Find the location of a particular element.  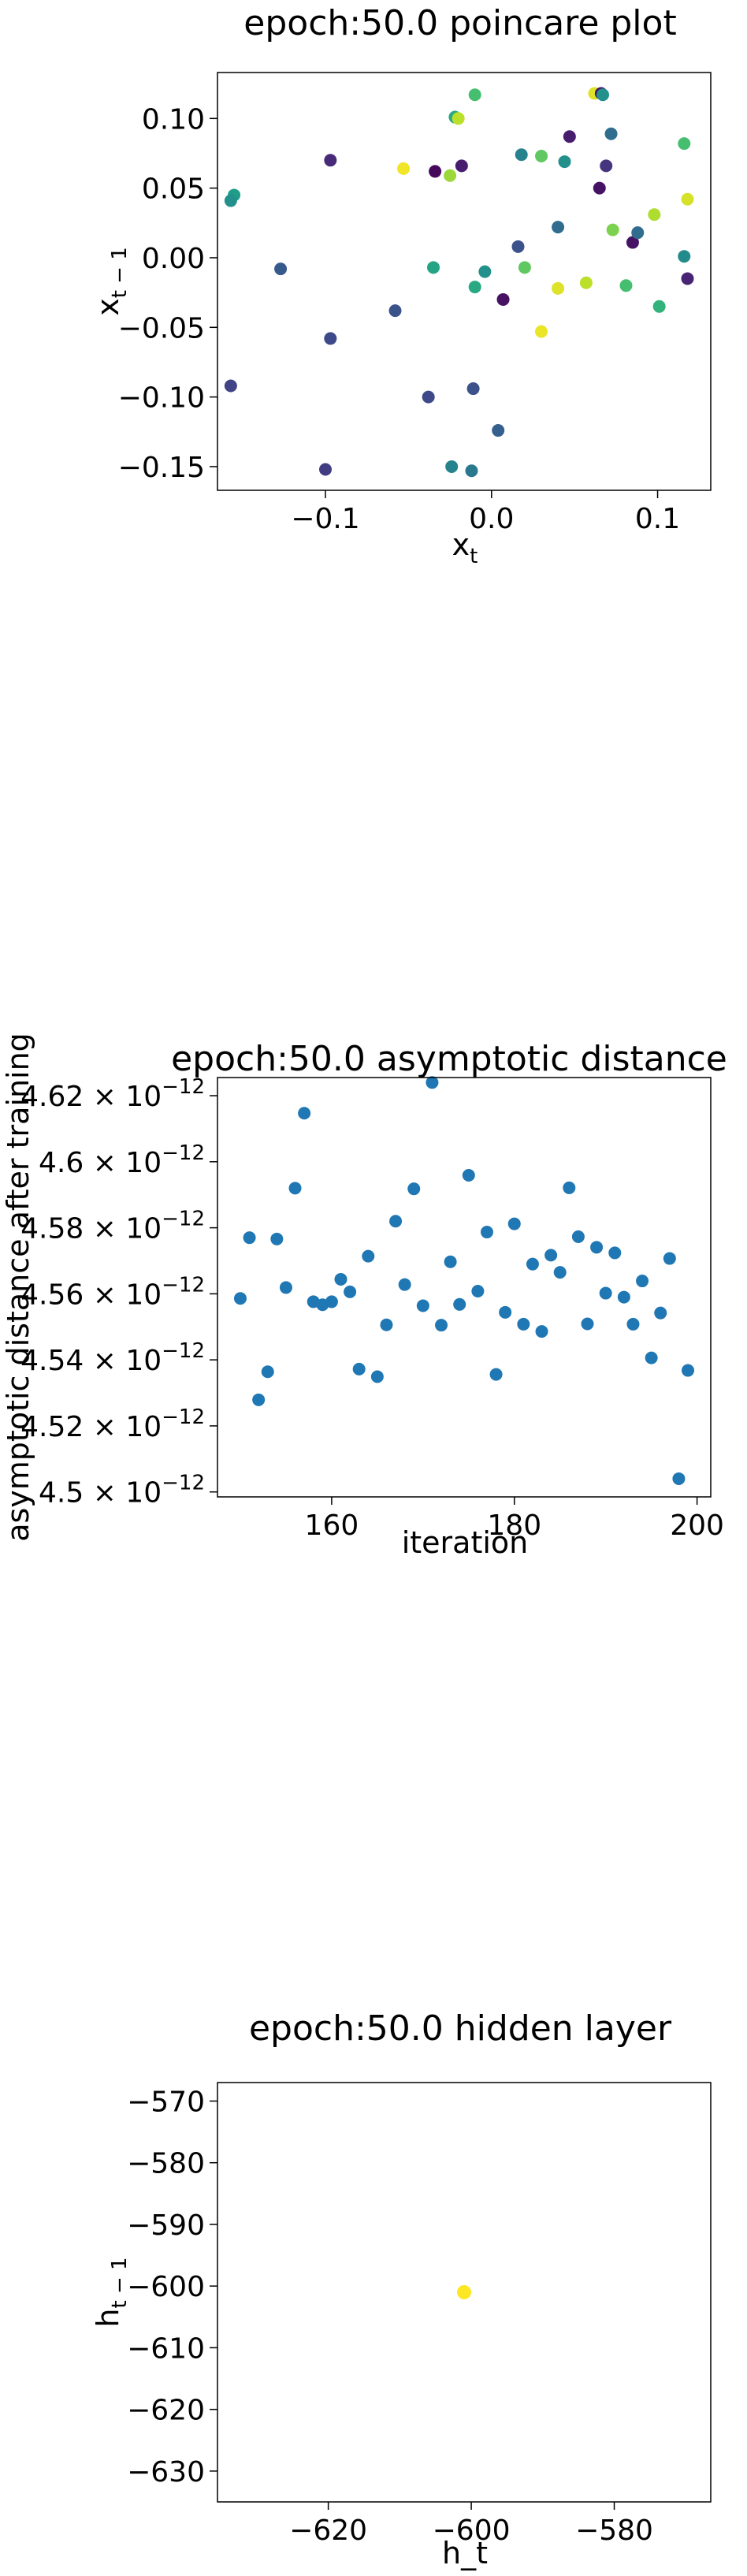

hidden-layer-x-tick-label: −580 is located at coordinates (614, 2531).